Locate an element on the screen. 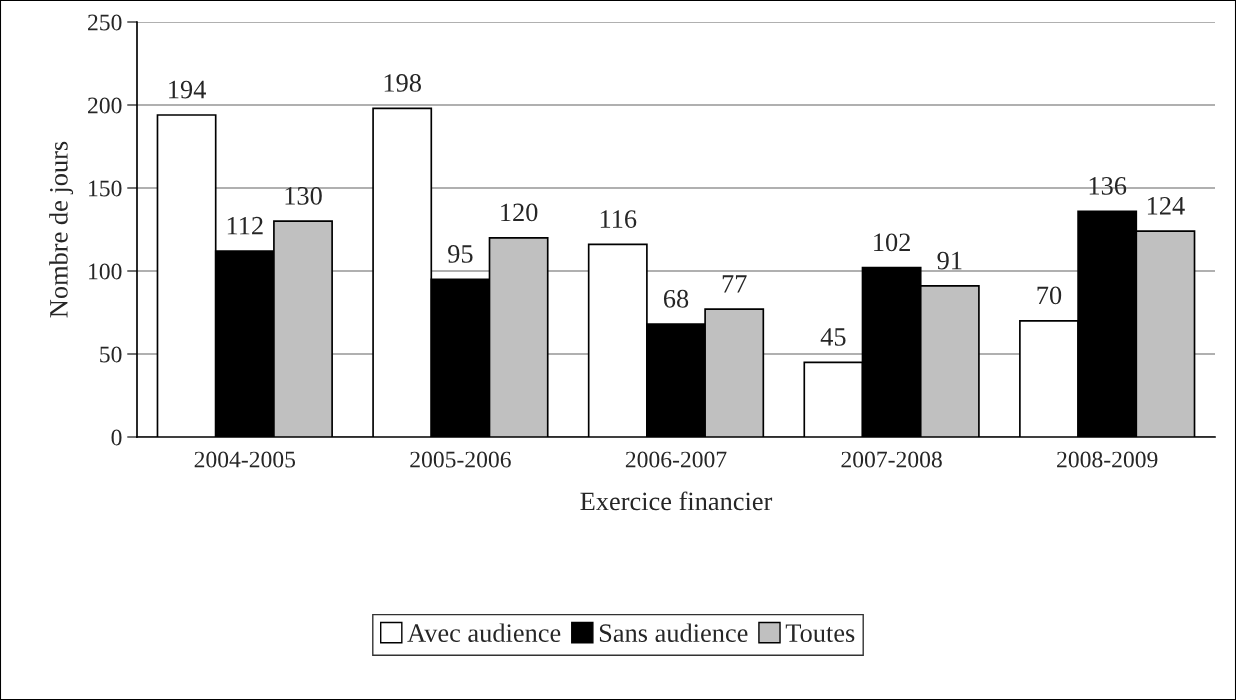  data-label: 194 is located at coordinates (187, 89).